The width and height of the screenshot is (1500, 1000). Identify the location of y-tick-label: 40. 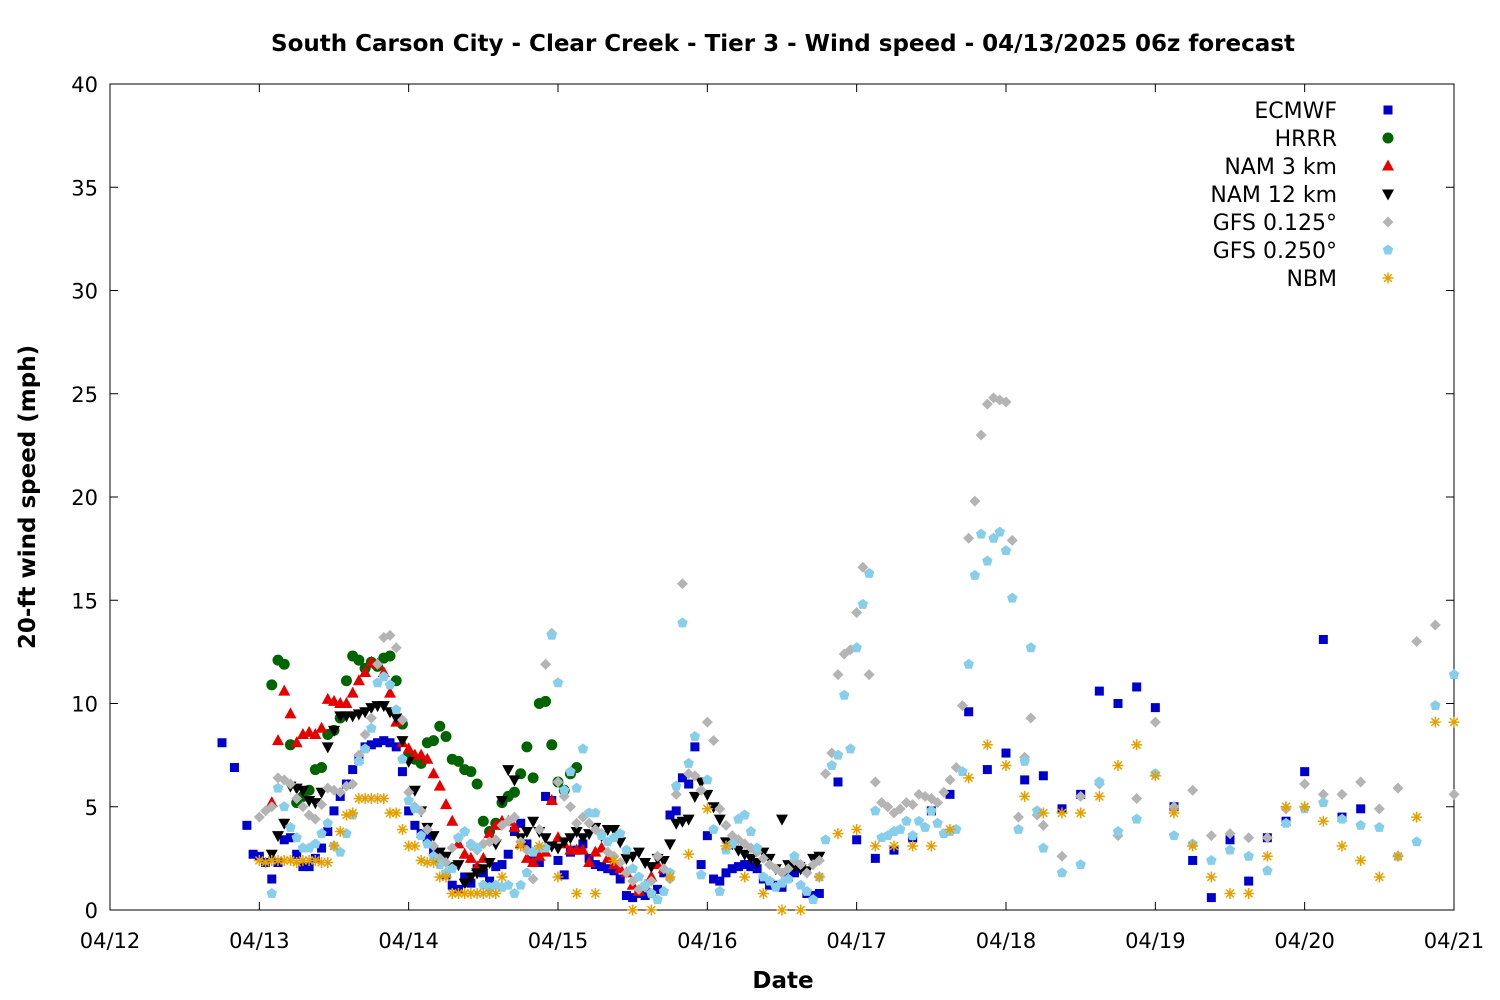
(84, 85).